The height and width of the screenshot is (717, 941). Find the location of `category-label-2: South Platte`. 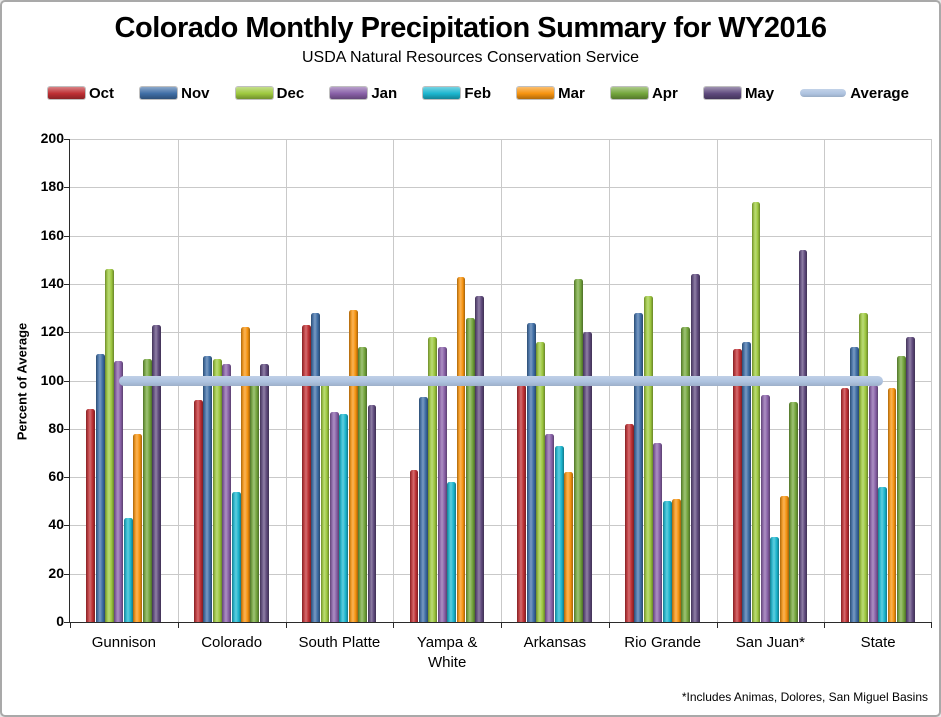

category-label-2: South Platte is located at coordinates (339, 642).